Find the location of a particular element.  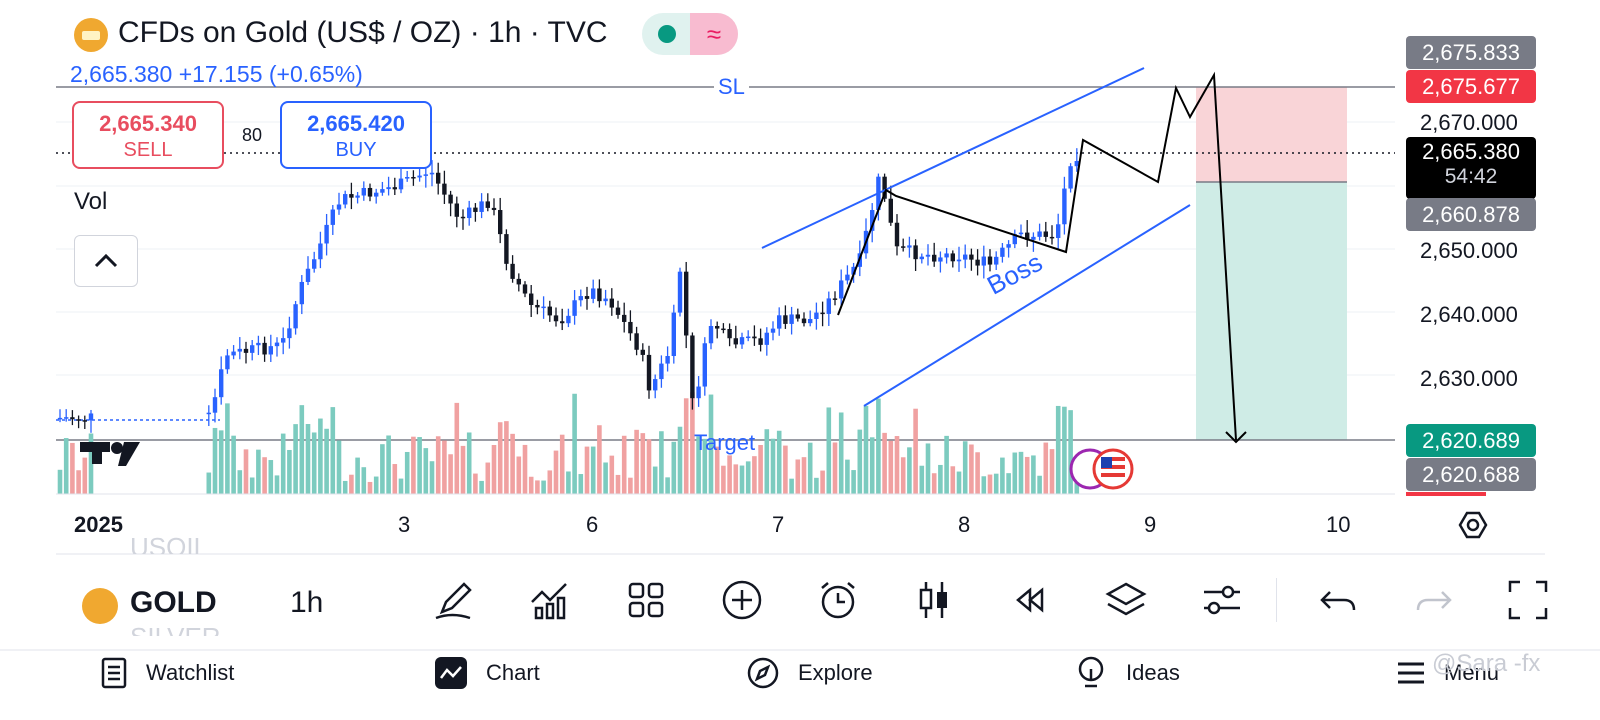

volume-indicator-label: Vol is located at coordinates (91, 201).